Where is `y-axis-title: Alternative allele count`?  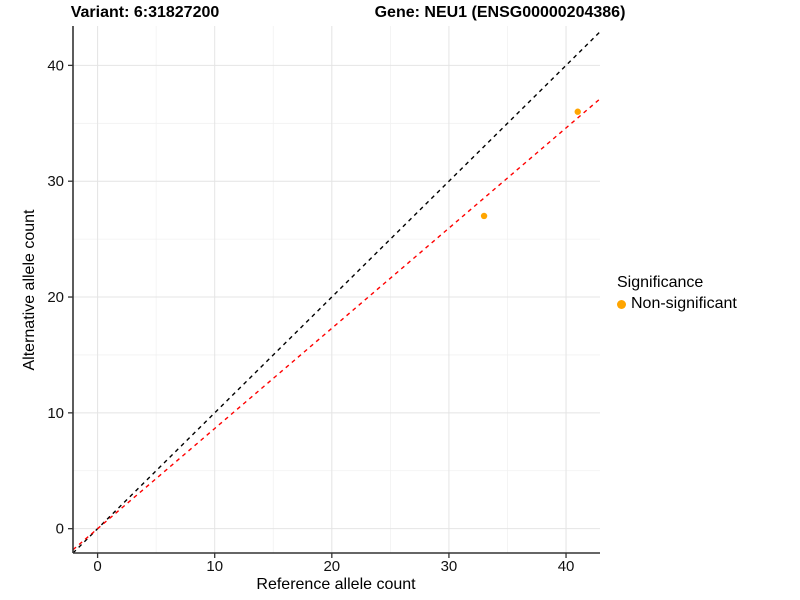
y-axis-title: Alternative allele count is located at coordinates (29, 290).